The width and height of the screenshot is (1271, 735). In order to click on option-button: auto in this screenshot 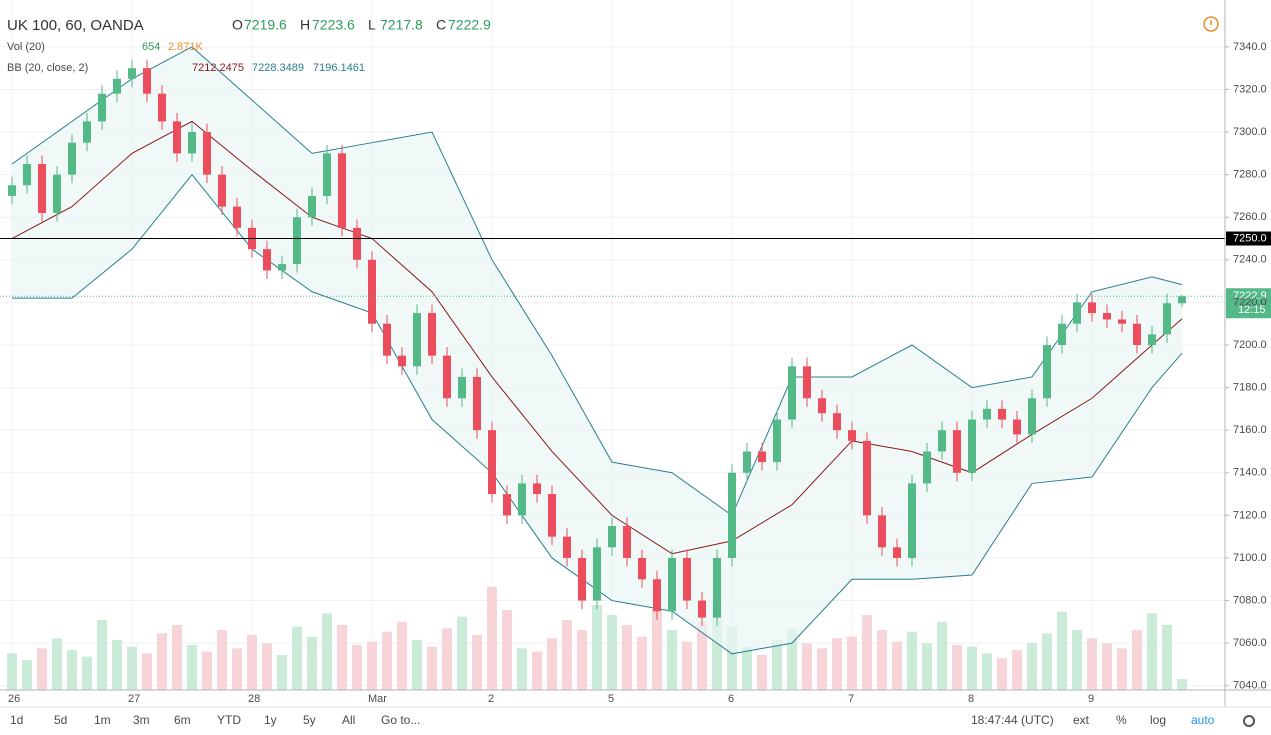, I will do `click(1203, 720)`.